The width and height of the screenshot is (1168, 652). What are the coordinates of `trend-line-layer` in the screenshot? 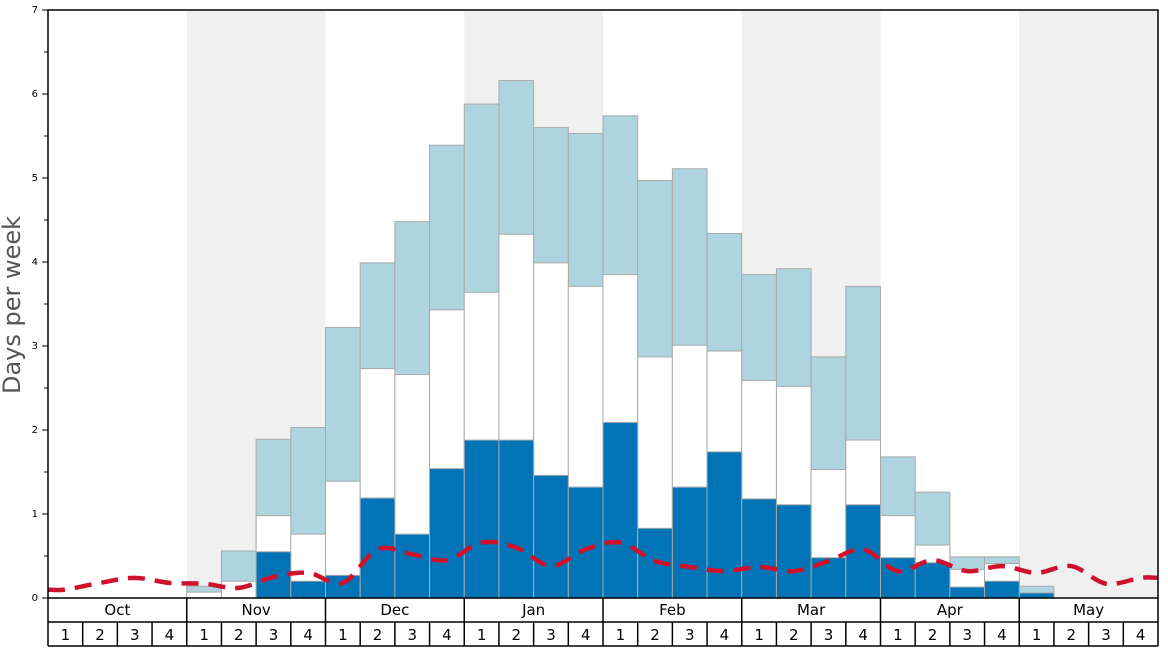 It's located at (603, 566).